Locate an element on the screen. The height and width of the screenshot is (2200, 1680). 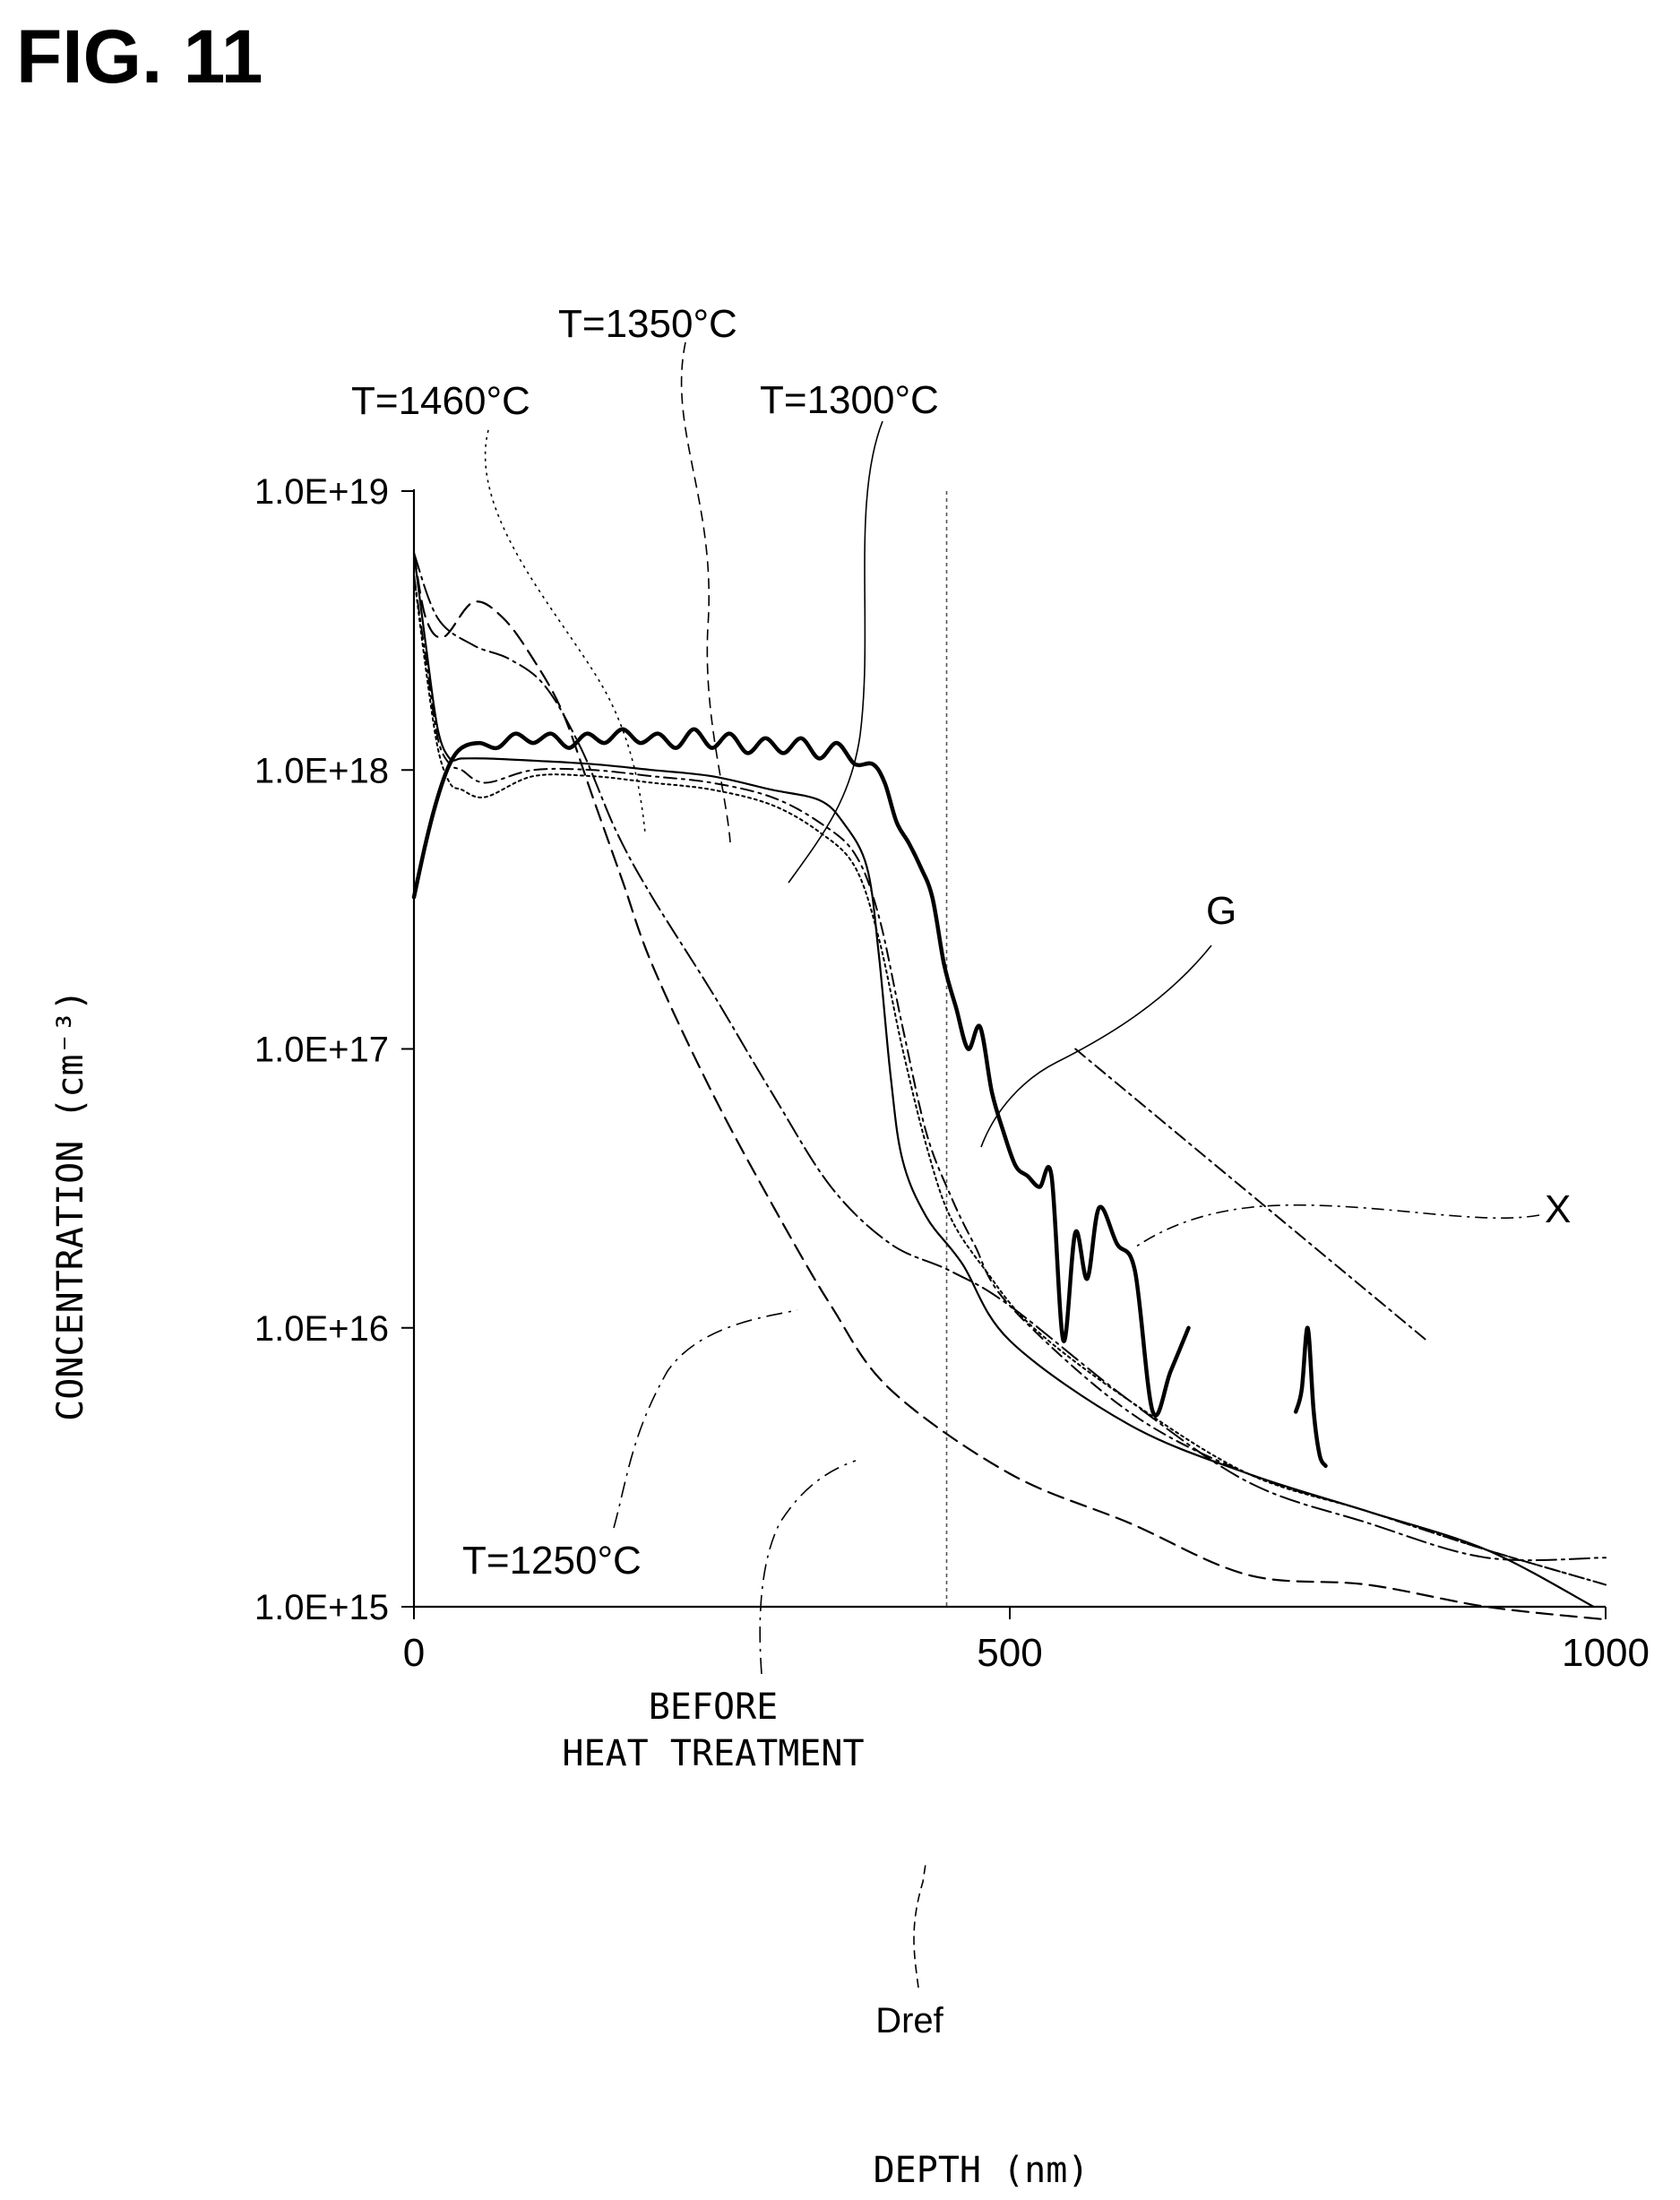
leader-t1350 is located at coordinates (705, 592).